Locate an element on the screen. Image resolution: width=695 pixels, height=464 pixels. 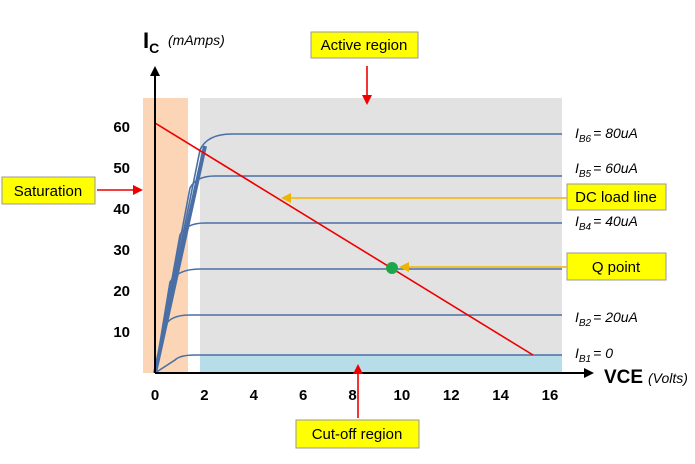
label-subscript: B6 is located at coordinates (585, 139).